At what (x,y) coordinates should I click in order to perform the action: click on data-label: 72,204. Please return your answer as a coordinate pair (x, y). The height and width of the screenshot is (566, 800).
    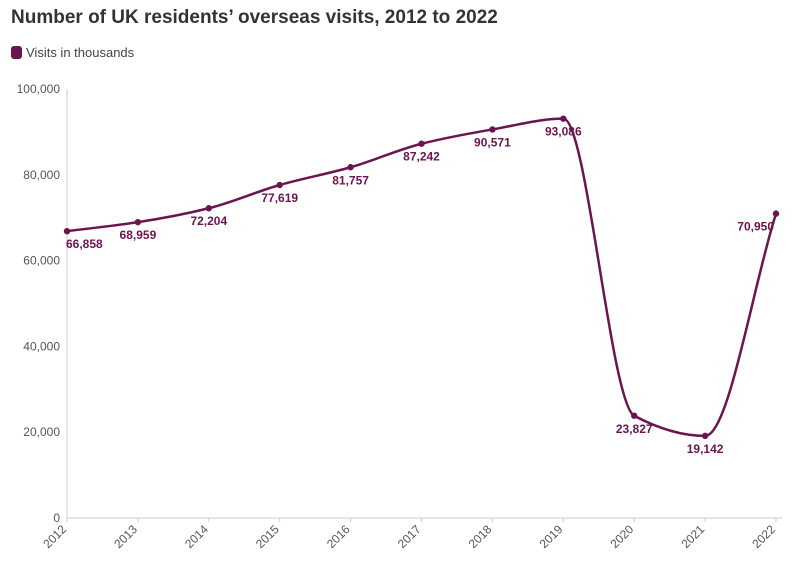
    Looking at the image, I should click on (208, 221).